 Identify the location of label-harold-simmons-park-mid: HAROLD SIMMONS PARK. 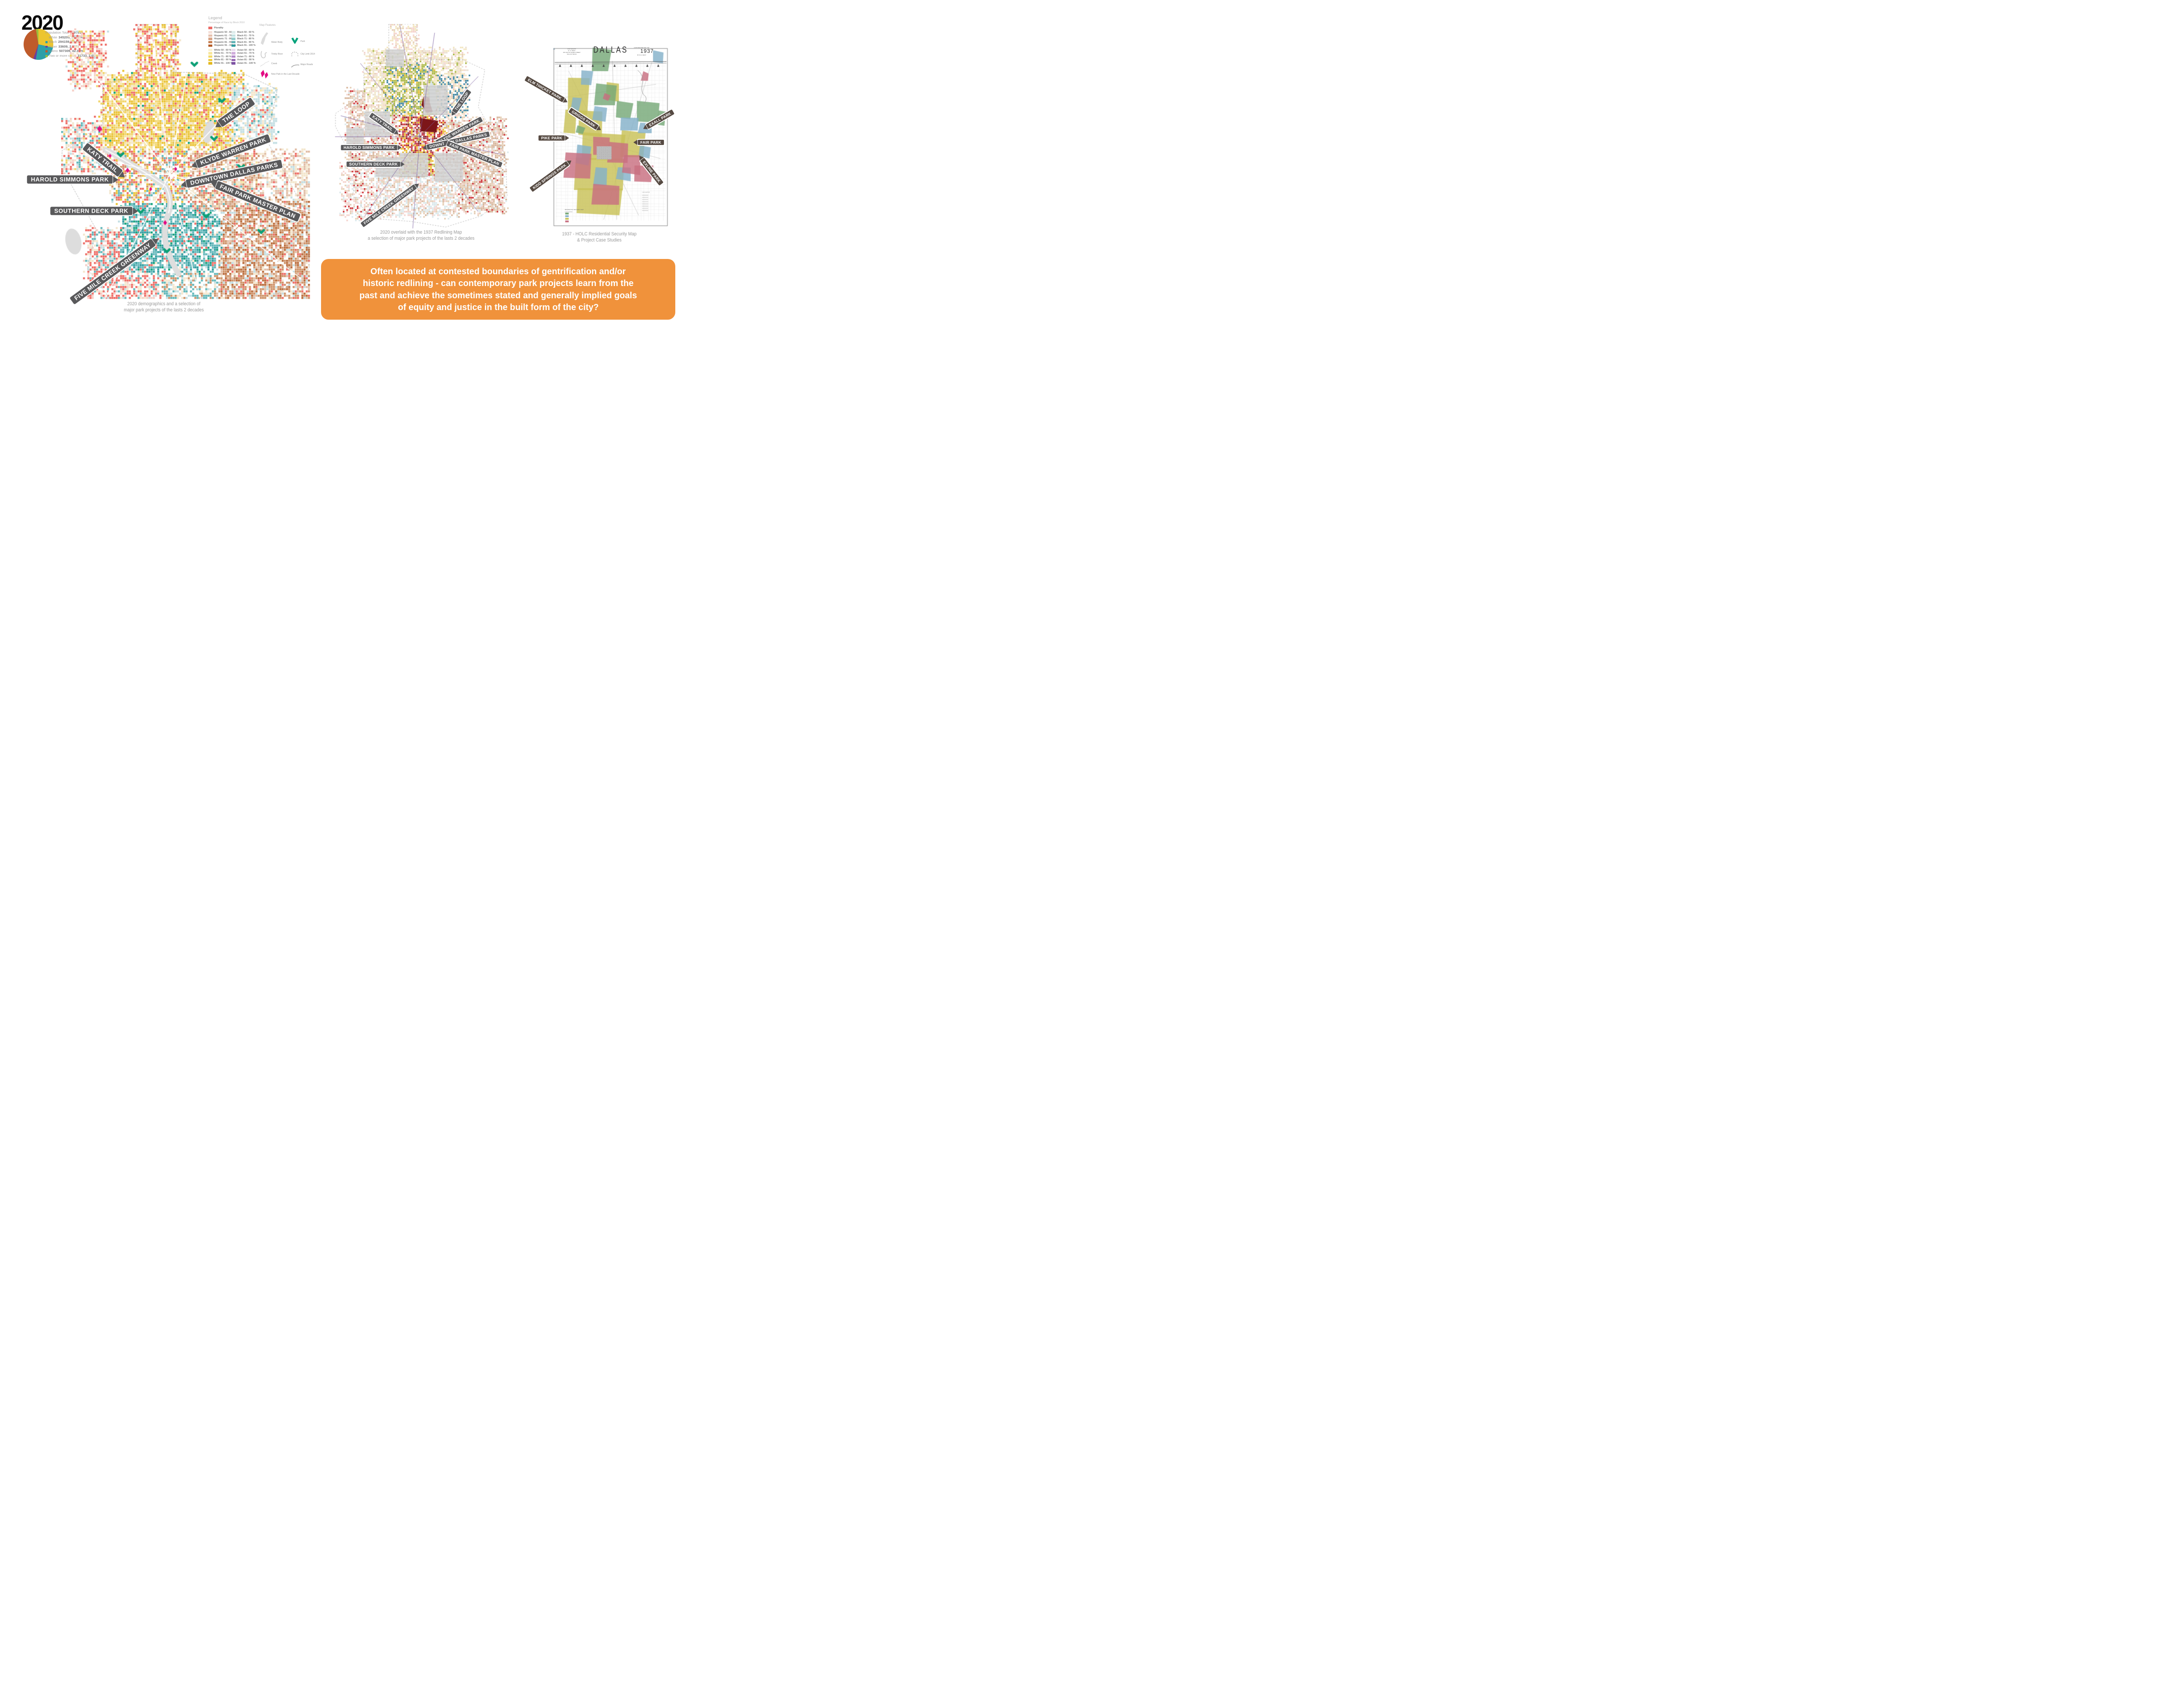
(371, 147).